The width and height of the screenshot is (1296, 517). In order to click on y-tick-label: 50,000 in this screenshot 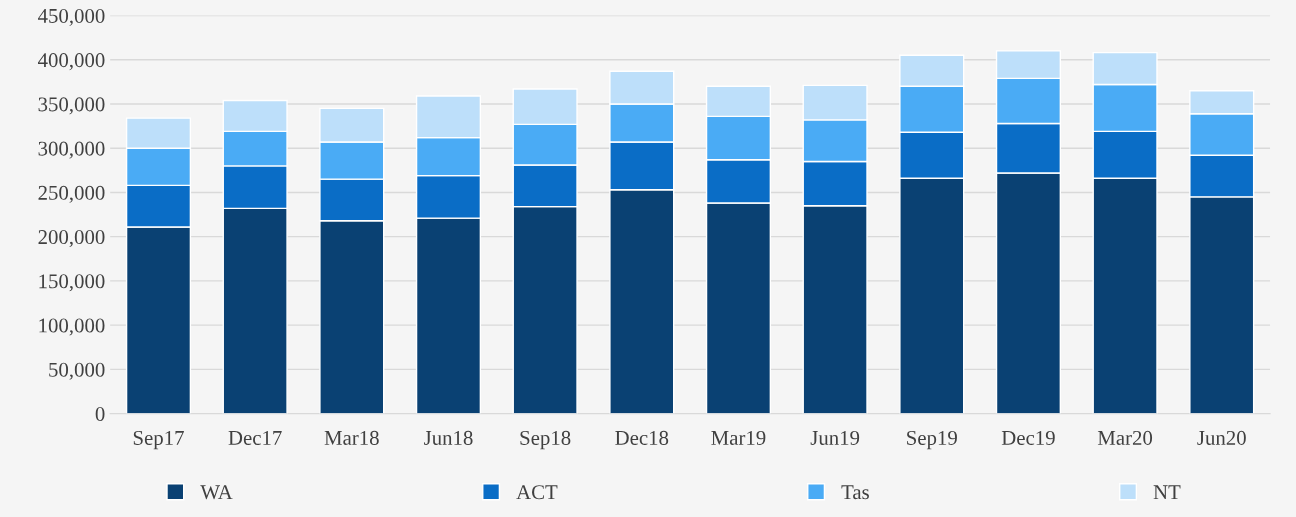, I will do `click(77, 371)`.